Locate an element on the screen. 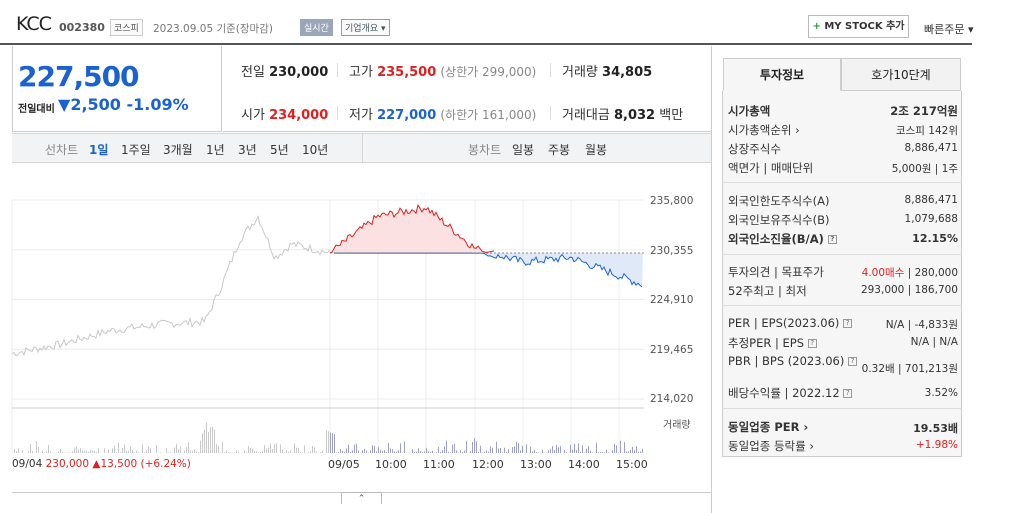  rank-link: 시가총액순위 › is located at coordinates (764, 130).